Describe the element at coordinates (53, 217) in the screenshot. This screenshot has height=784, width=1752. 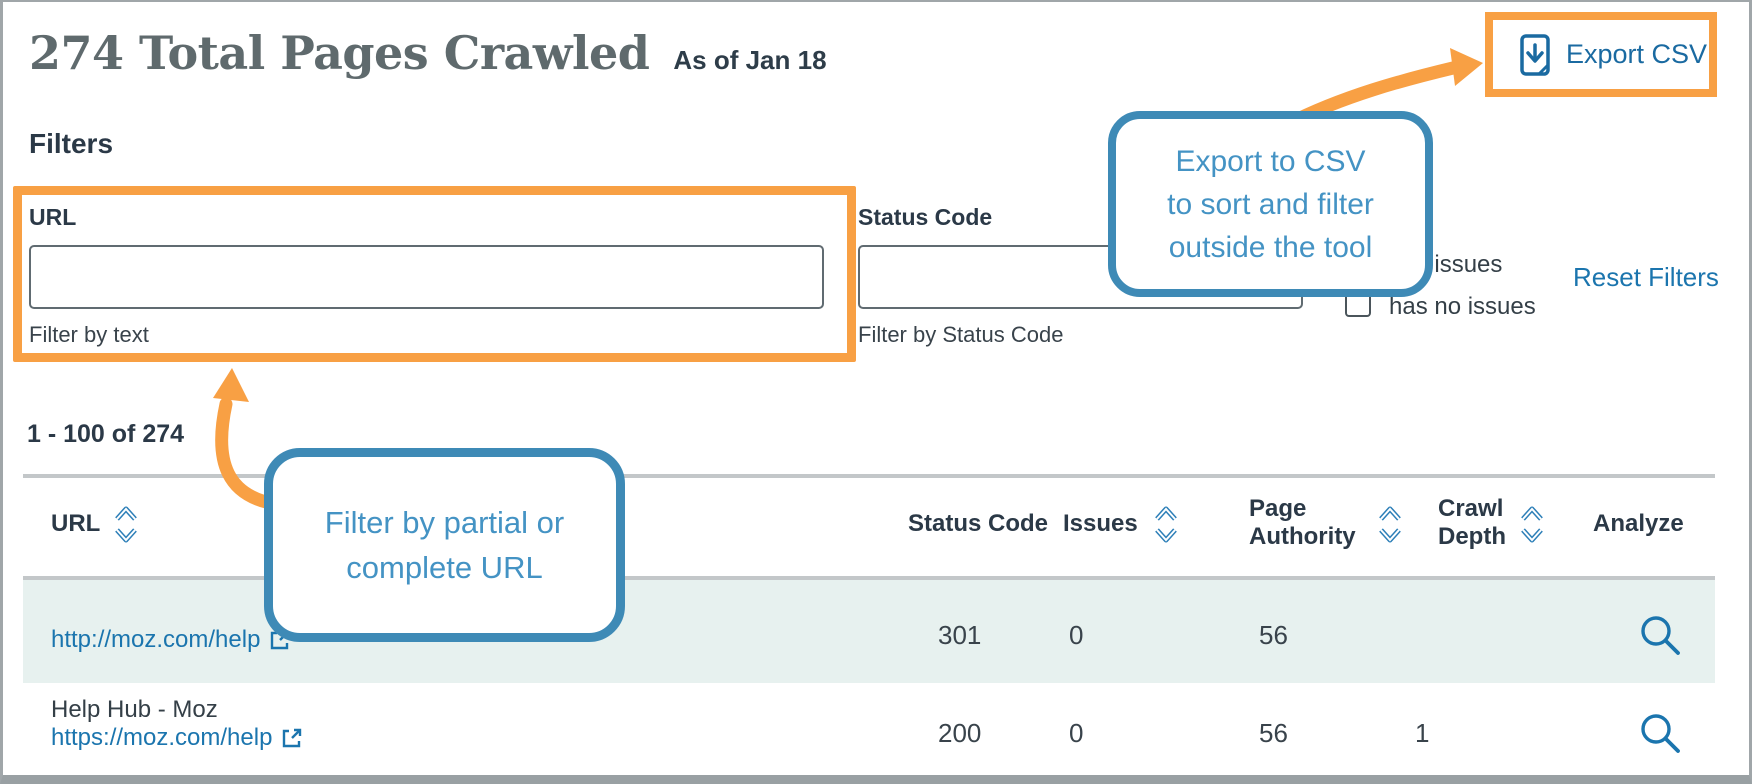
I see `url-filter-label: URL` at that location.